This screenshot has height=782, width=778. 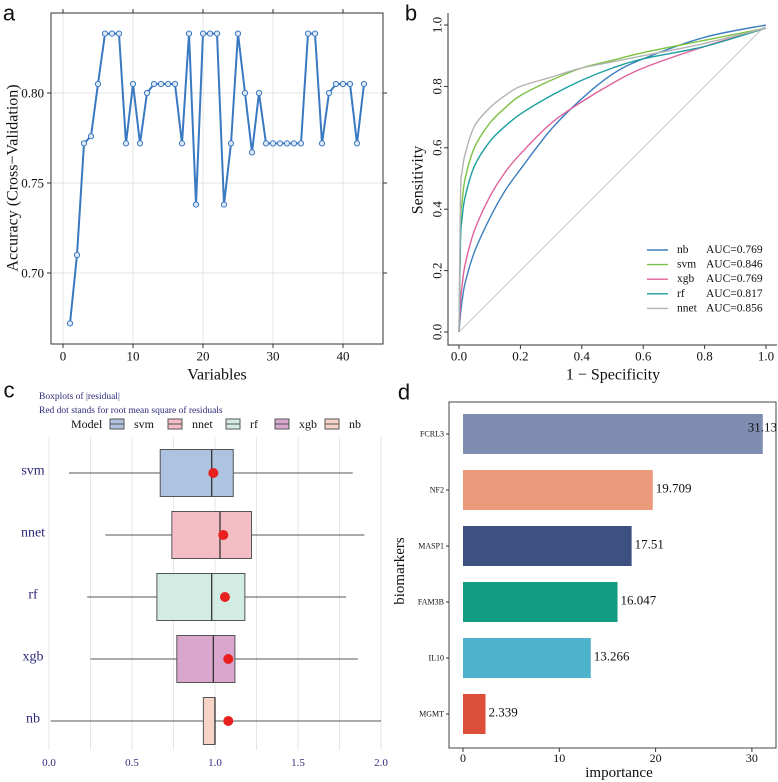 What do you see at coordinates (547, 546) in the screenshot?
I see `bar-MASP1` at bounding box center [547, 546].